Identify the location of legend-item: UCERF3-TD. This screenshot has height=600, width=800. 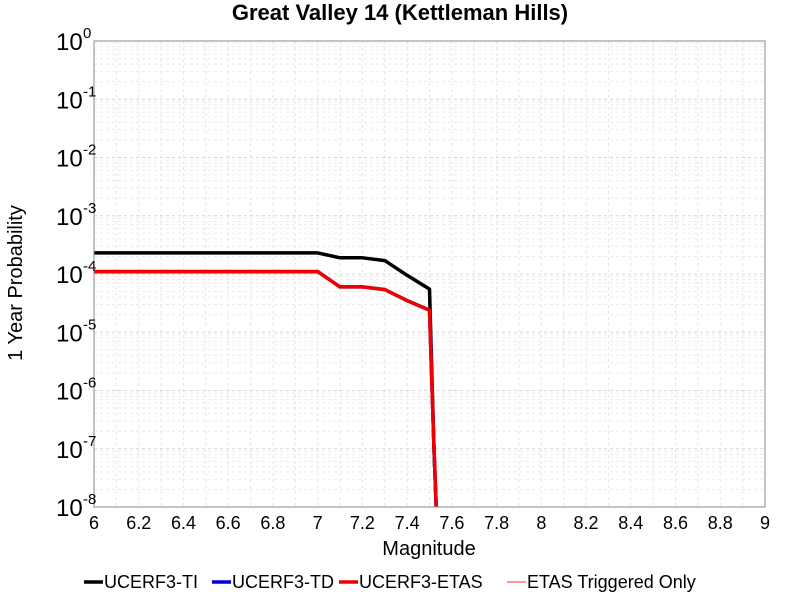
(273, 582).